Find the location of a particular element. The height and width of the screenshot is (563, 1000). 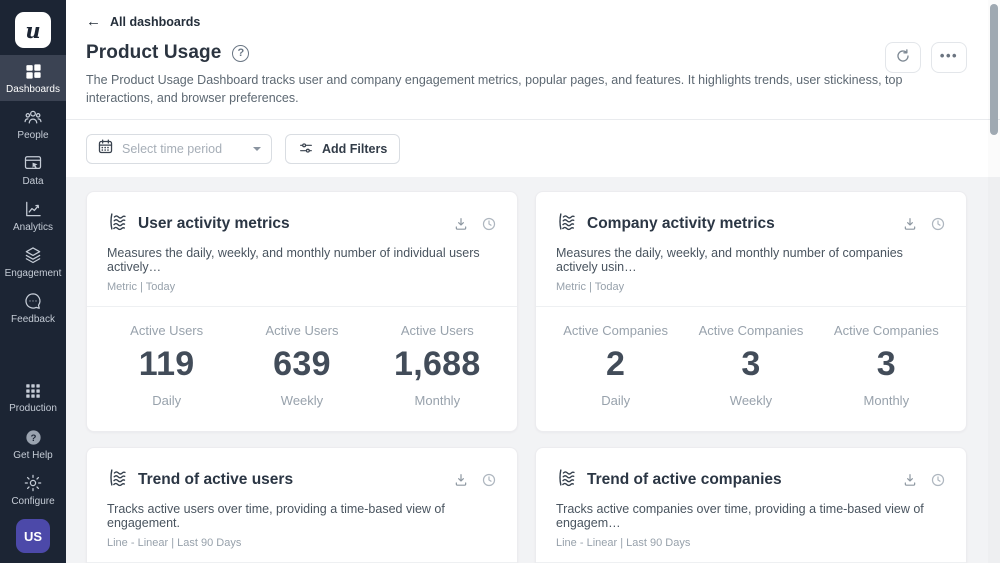

sidebar-item-label: Data is located at coordinates (33, 181).